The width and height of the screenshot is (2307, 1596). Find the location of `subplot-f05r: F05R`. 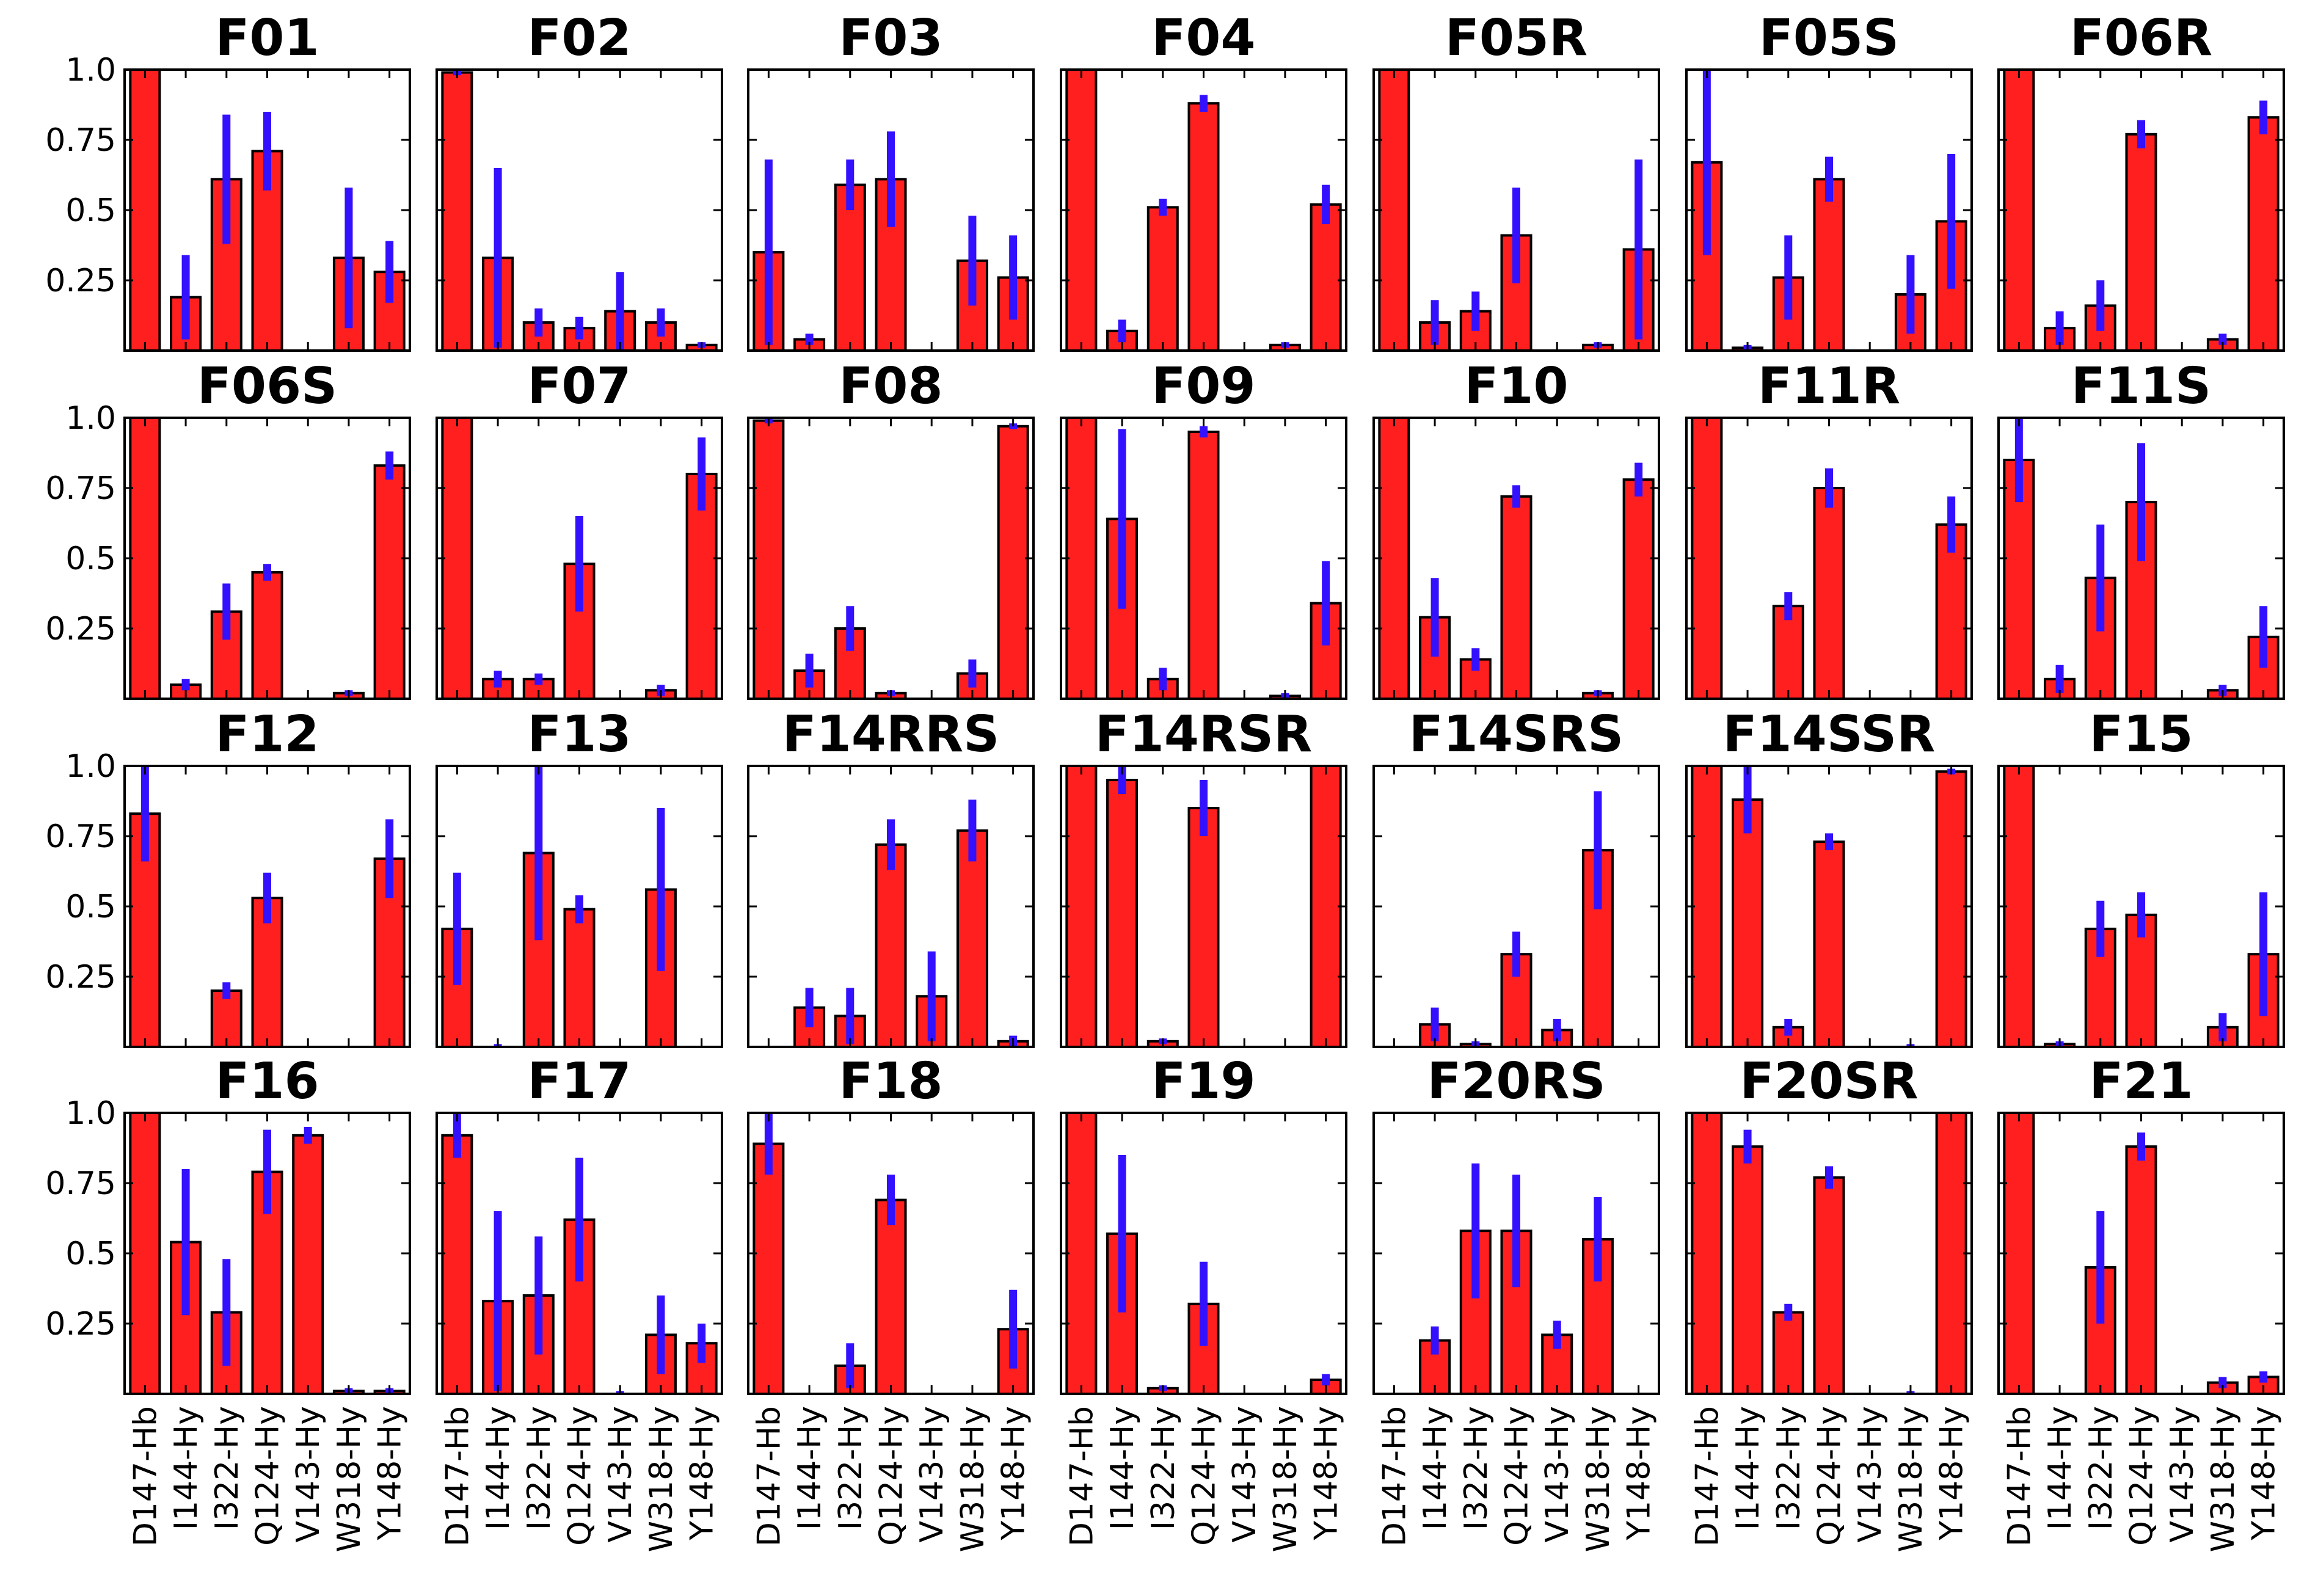

subplot-f05r: F05R is located at coordinates (1516, 181).